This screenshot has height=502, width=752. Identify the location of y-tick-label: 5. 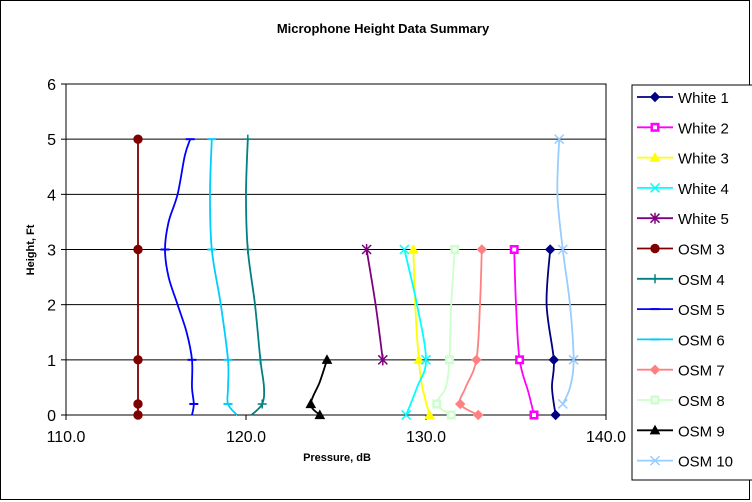
(51, 140).